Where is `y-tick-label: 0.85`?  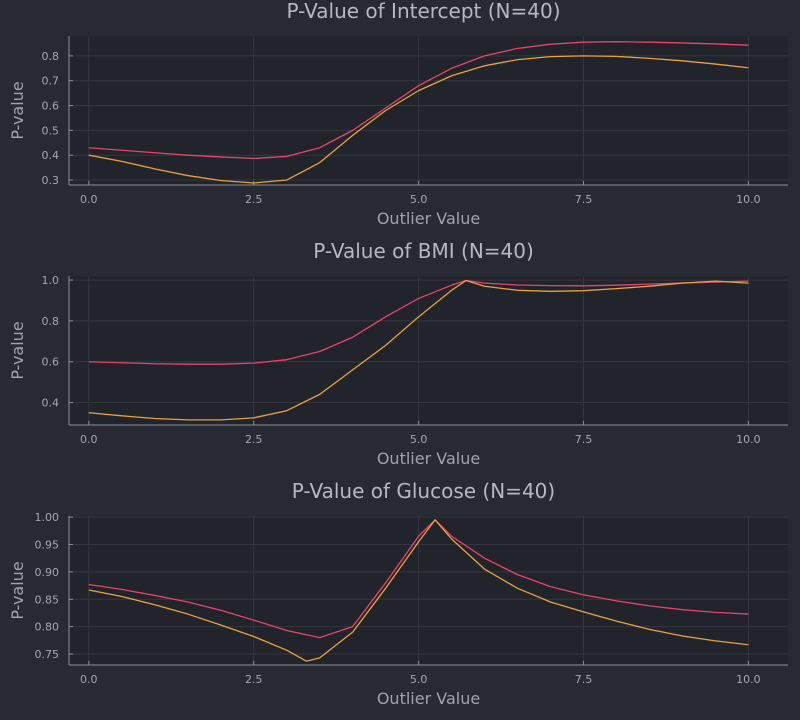
y-tick-label: 0.85 is located at coordinates (47, 599).